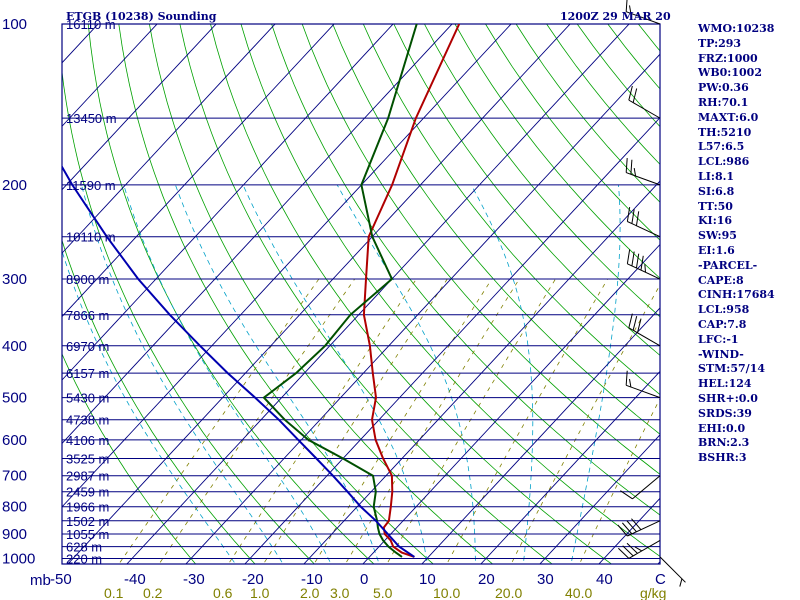 Image resolution: width=800 pixels, height=600 pixels. What do you see at coordinates (61, 579) in the screenshot?
I see `temperature-tick-label: -50` at bounding box center [61, 579].